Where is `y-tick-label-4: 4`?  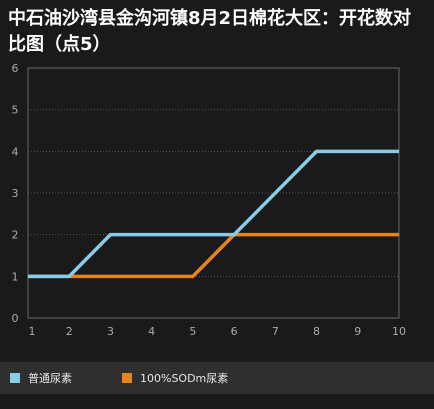 y-tick-label-4: 4 is located at coordinates (15, 151).